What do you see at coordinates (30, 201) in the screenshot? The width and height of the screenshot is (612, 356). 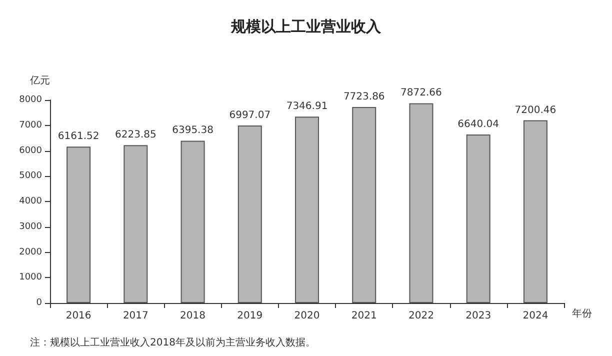 I see `y-tick-label: 4000` at bounding box center [30, 201].